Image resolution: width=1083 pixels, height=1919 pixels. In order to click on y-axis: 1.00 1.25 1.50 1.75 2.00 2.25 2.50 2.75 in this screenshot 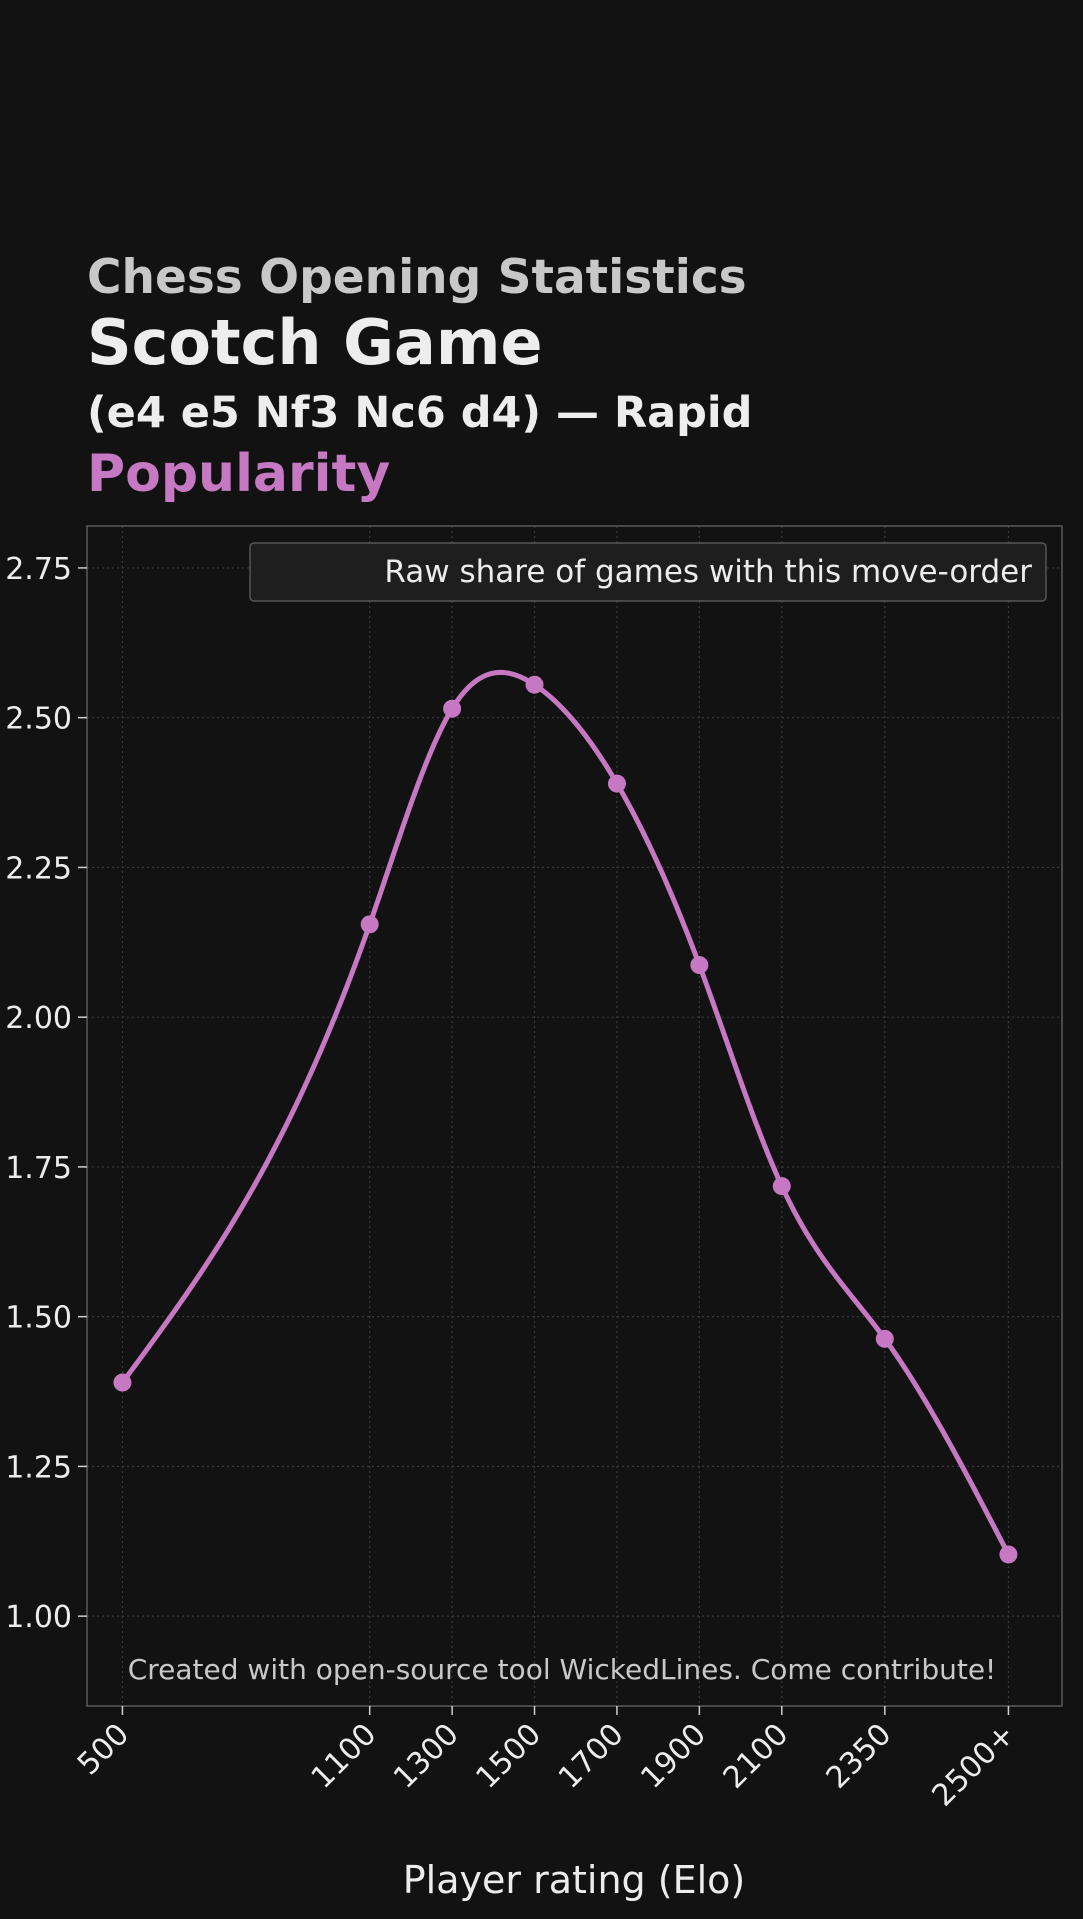, I will do `click(46, 1093)`.